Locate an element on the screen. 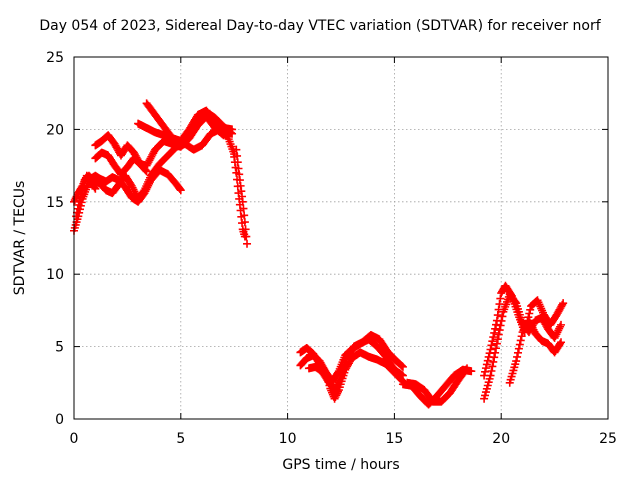 Image resolution: width=640 pixels, height=480 pixels. data-series-arc-q is located at coordinates (535, 351).